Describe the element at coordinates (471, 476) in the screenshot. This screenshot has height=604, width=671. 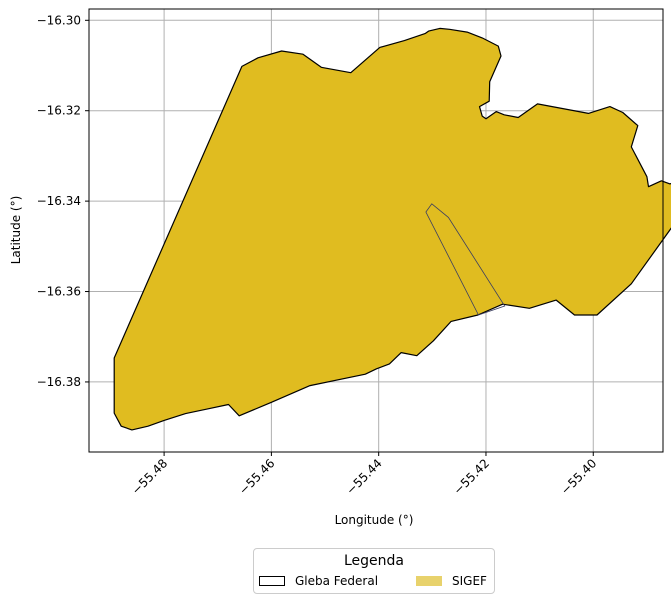
I see `x-tick-label: −55.42` at that location.